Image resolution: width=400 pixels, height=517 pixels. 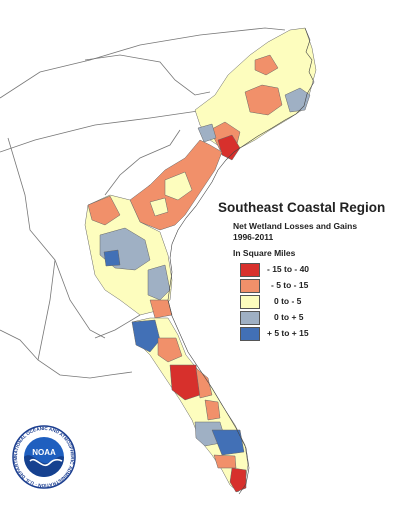 I want to click on legend-label: 0 to + 5, so click(x=289, y=317).